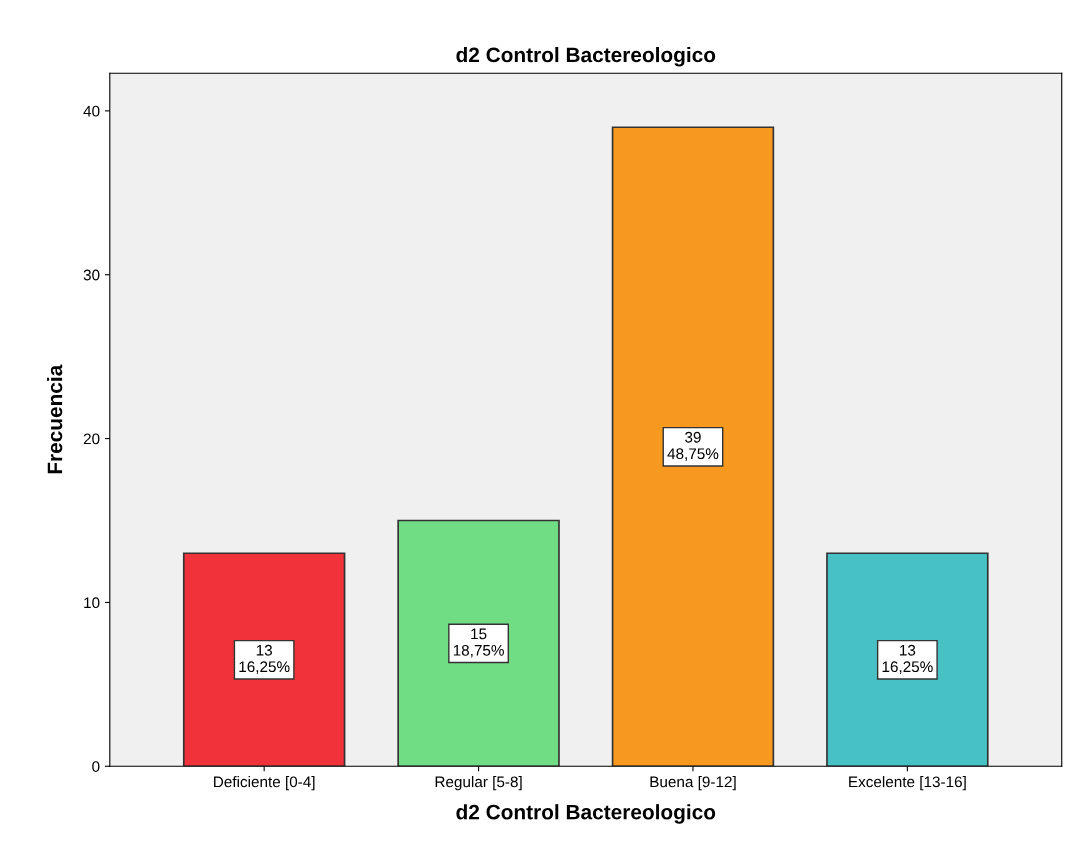 Image resolution: width=1066 pixels, height=861 pixels. I want to click on x-tick-label: Deficiente [0-4], so click(264, 783).